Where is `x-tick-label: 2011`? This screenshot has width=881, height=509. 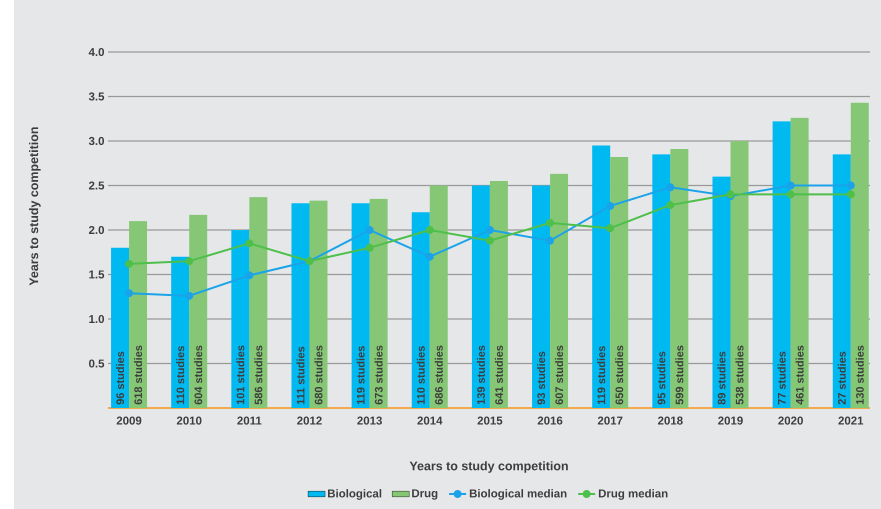
x-tick-label: 2011 is located at coordinates (249, 420).